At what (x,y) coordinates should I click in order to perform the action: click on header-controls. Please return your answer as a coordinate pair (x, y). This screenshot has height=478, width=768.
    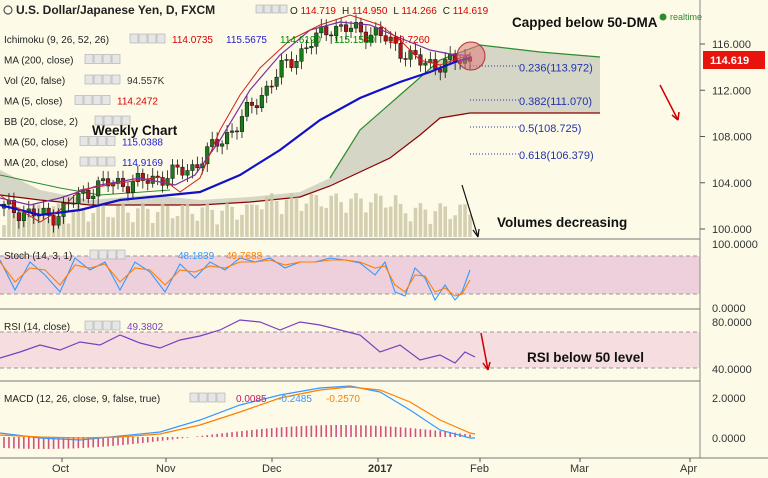
    Looking at the image, I should click on (271, 9).